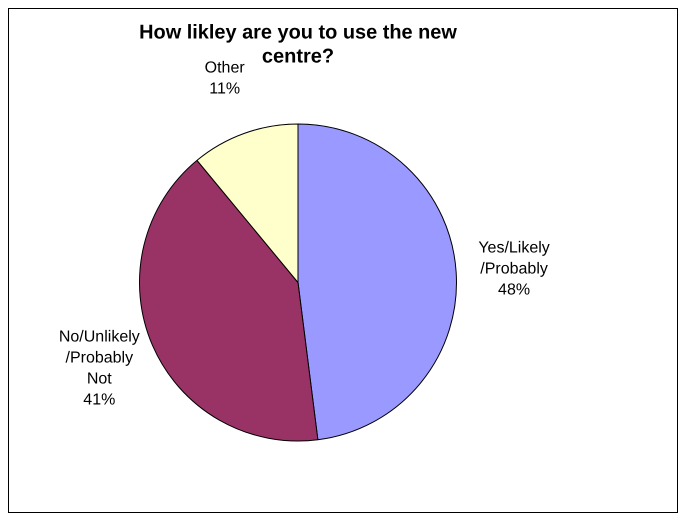 The image size is (687, 513). Describe the element at coordinates (514, 258) in the screenshot. I see `slice-label: Yes/Likely/Probably` at that location.